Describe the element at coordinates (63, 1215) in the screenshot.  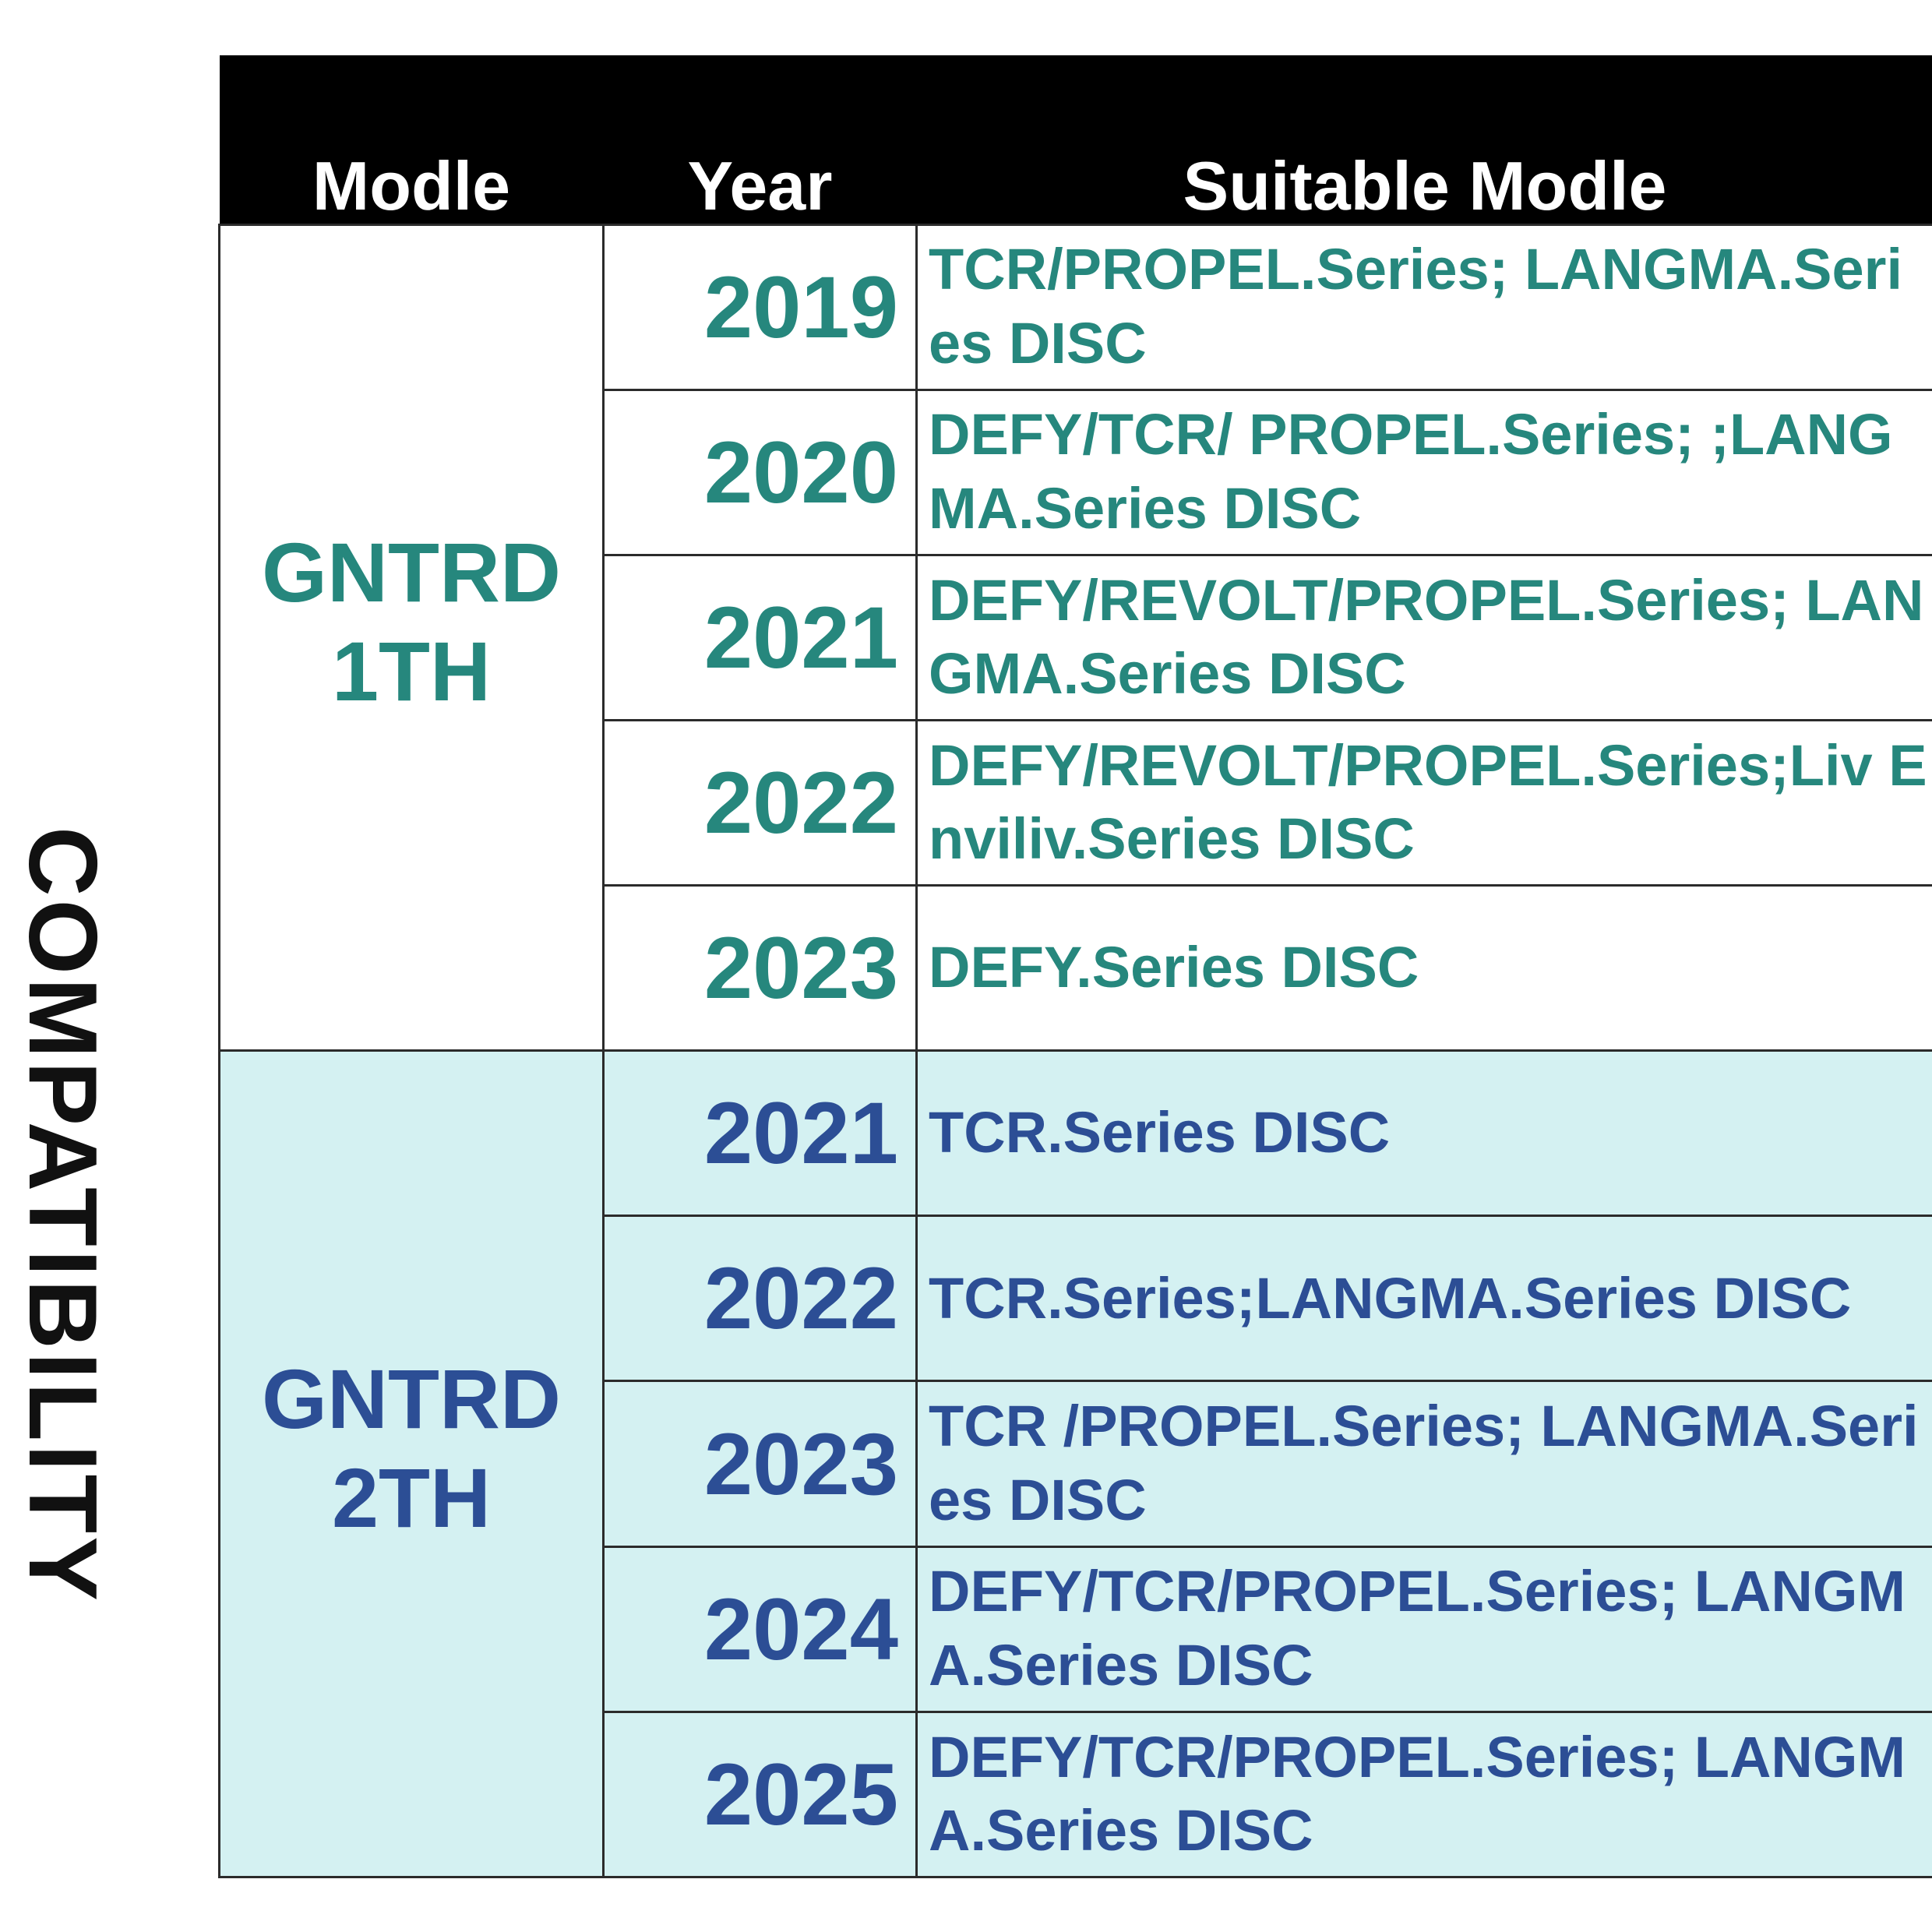
I see `side-title: COMPATIBILITY` at that location.